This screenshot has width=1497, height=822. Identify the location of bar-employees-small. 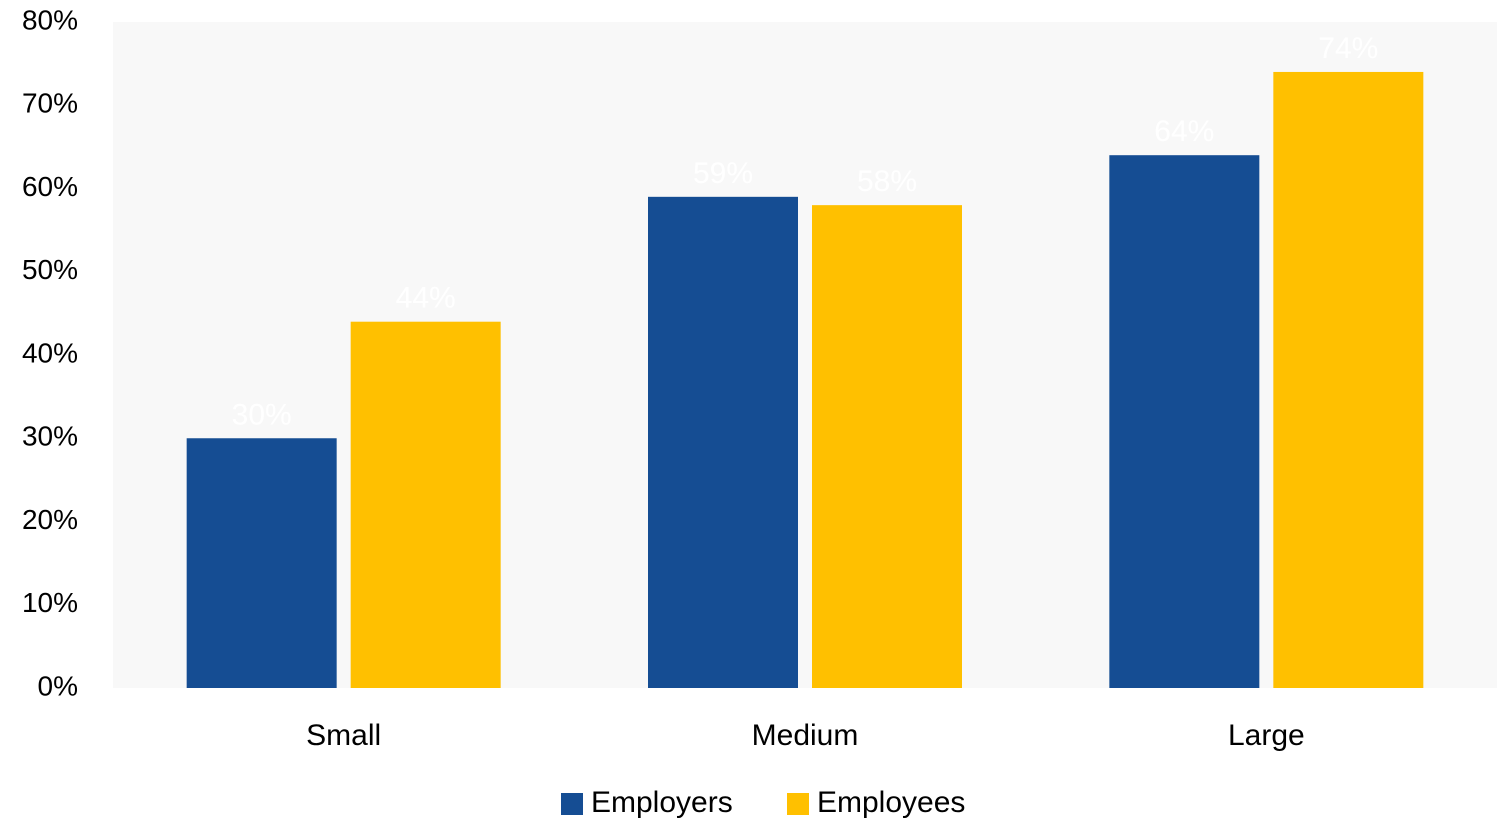
(425, 504).